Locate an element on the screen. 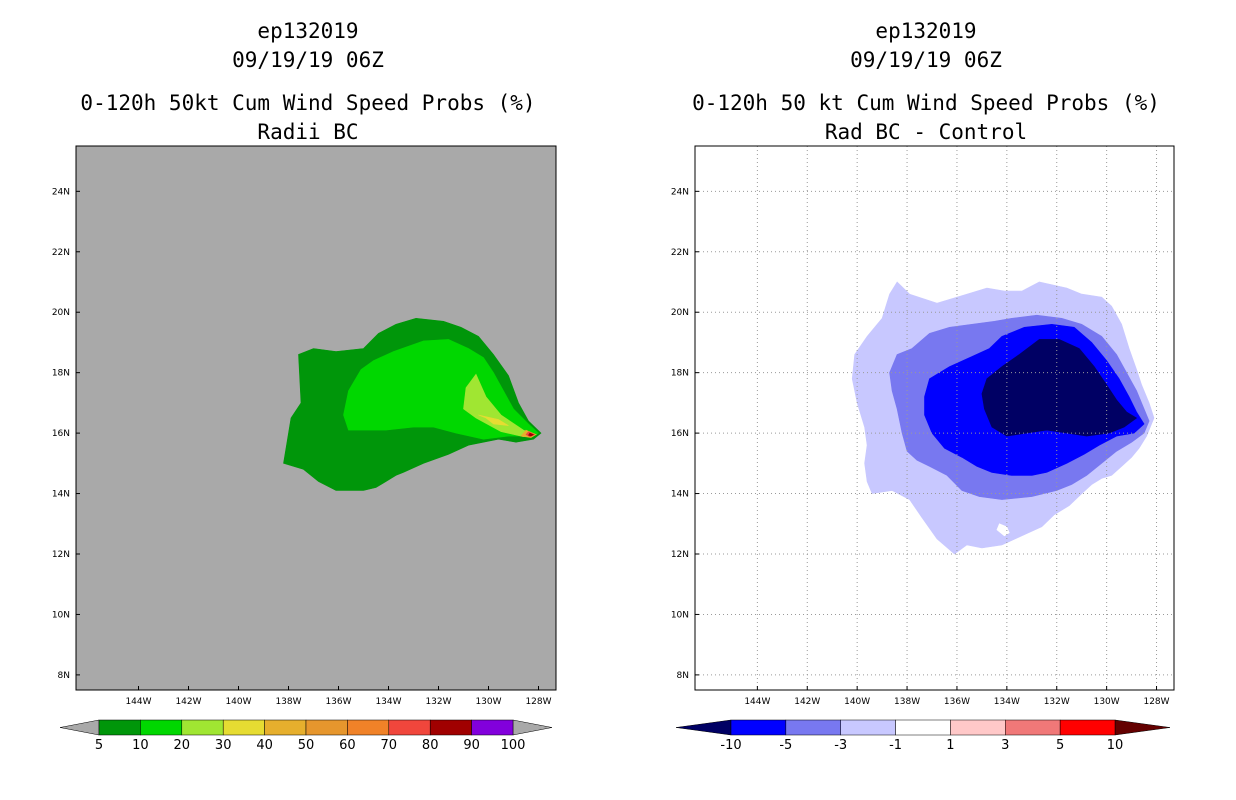 The width and height of the screenshot is (1236, 800). colorbar-label: 30 is located at coordinates (223, 745).